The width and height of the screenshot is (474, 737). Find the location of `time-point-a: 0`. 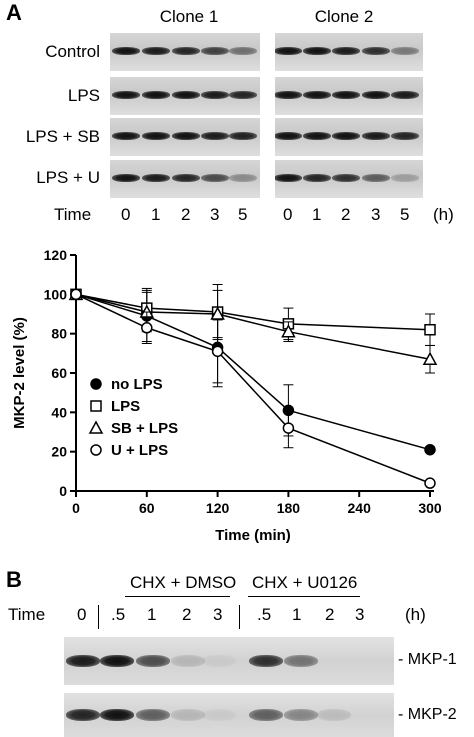

time-point-a: 0 is located at coordinates (288, 214).